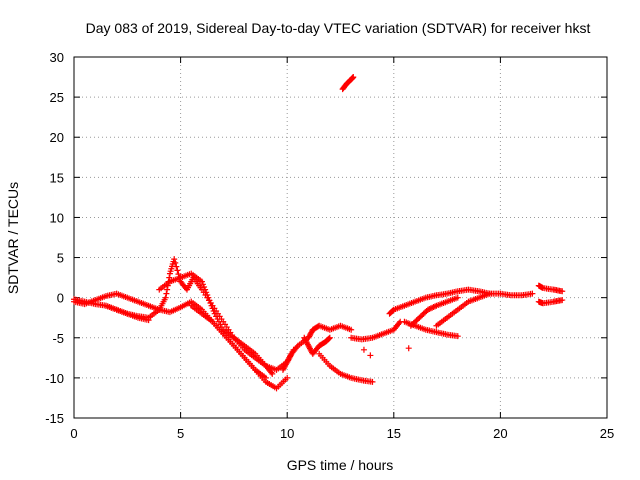 The height and width of the screenshot is (480, 640). I want to click on y-tick-label: -15, so click(54, 418).